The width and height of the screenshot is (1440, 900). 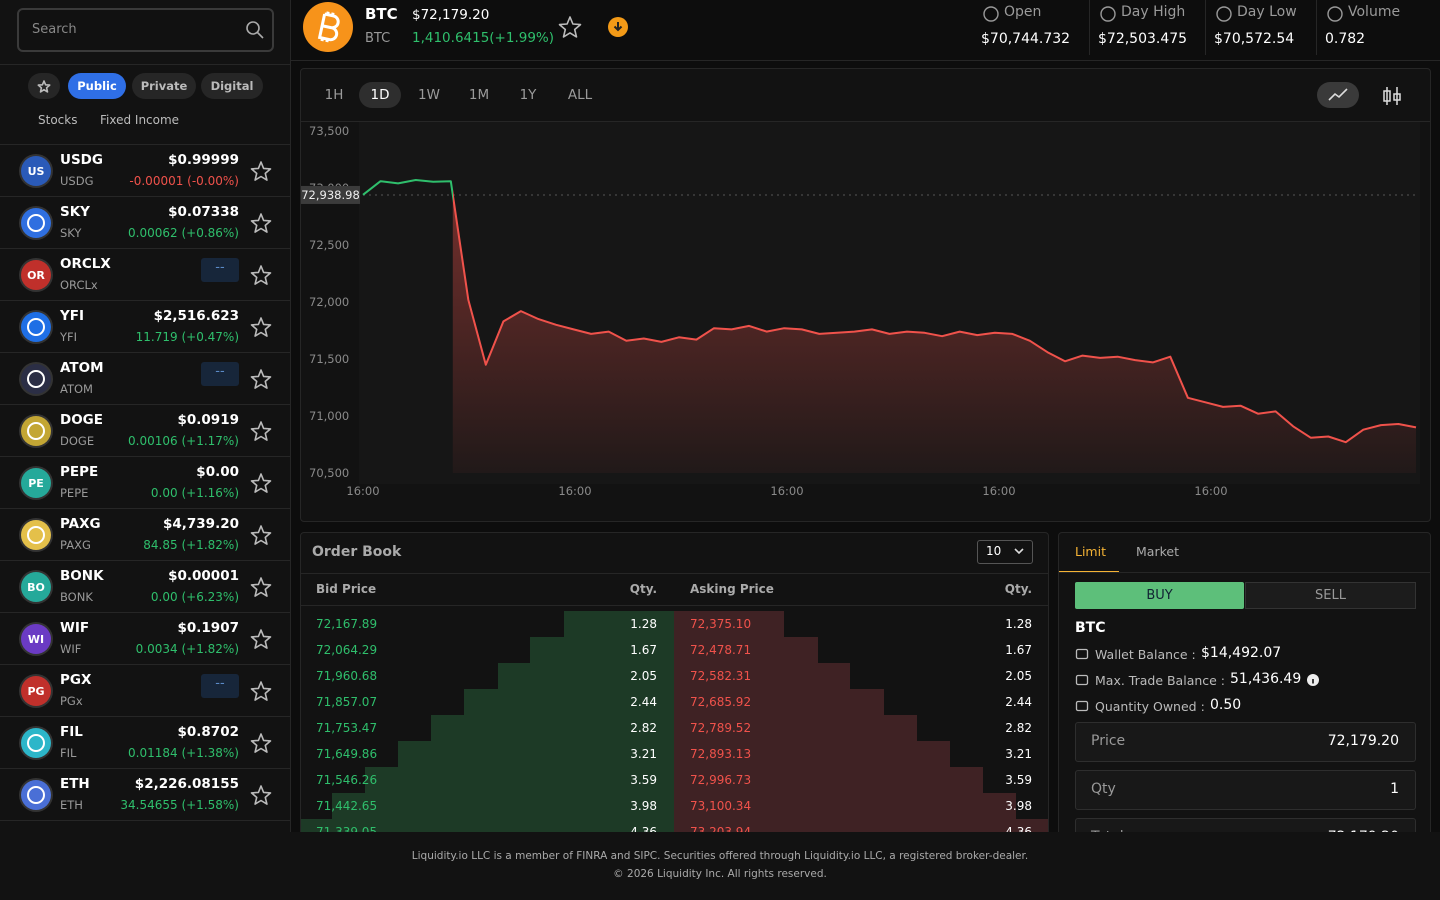 I want to click on ask-qty: 3.98, so click(x=1018, y=806).